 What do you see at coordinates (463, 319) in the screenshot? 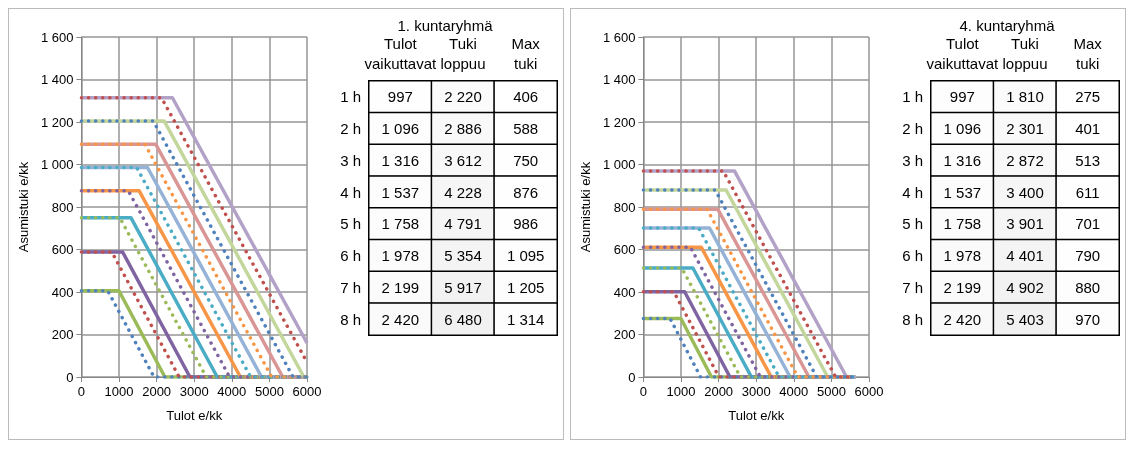
I see `data-label: 6 480` at bounding box center [463, 319].